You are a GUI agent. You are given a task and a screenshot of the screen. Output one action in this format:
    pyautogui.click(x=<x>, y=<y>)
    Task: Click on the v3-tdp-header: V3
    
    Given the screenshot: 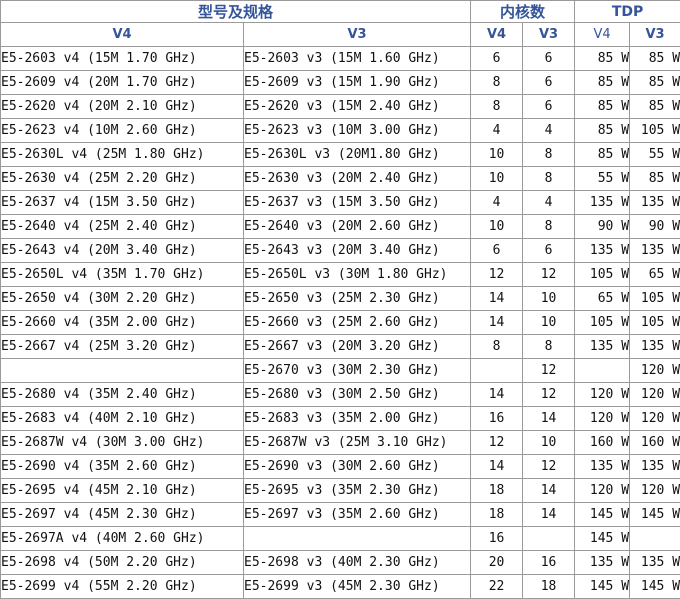 What is the action you would take?
    pyautogui.click(x=654, y=34)
    